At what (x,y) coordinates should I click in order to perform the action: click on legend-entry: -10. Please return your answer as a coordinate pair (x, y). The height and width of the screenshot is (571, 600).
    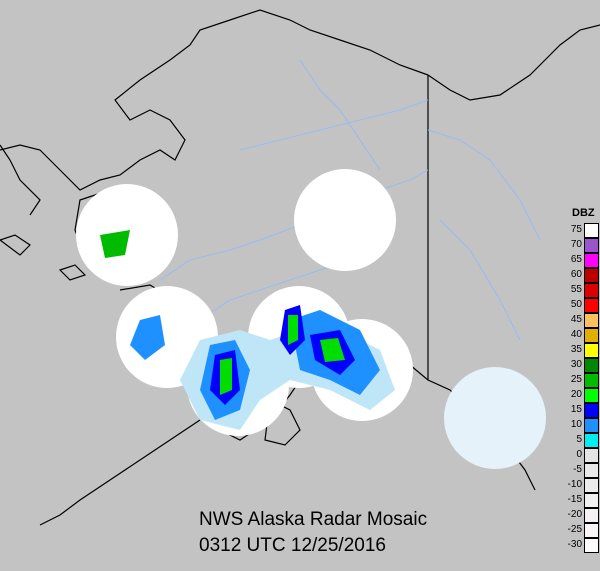
    Looking at the image, I should click on (584, 485).